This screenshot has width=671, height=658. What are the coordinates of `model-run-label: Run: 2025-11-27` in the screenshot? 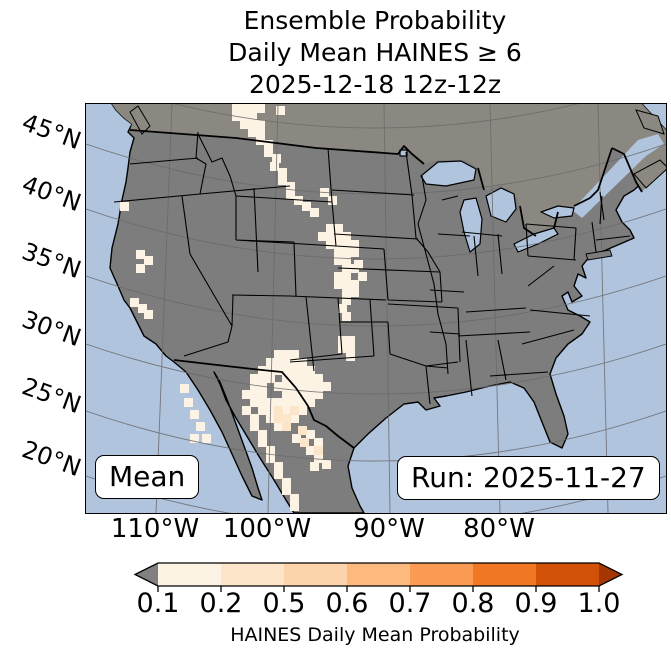 It's located at (528, 477).